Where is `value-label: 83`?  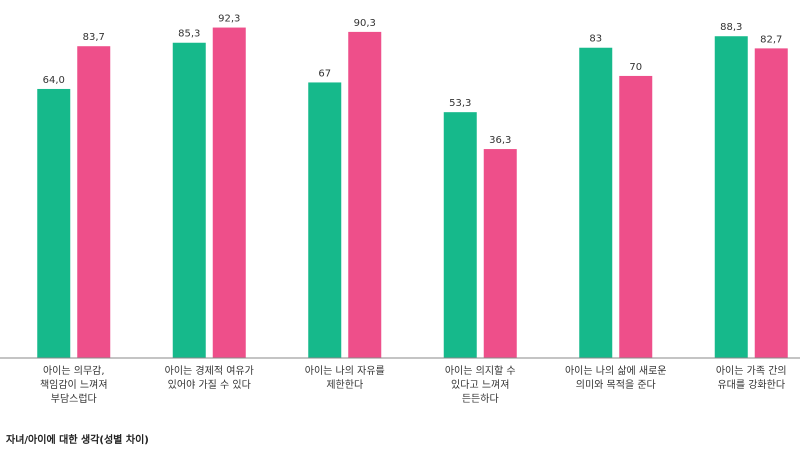 value-label: 83 is located at coordinates (595, 39).